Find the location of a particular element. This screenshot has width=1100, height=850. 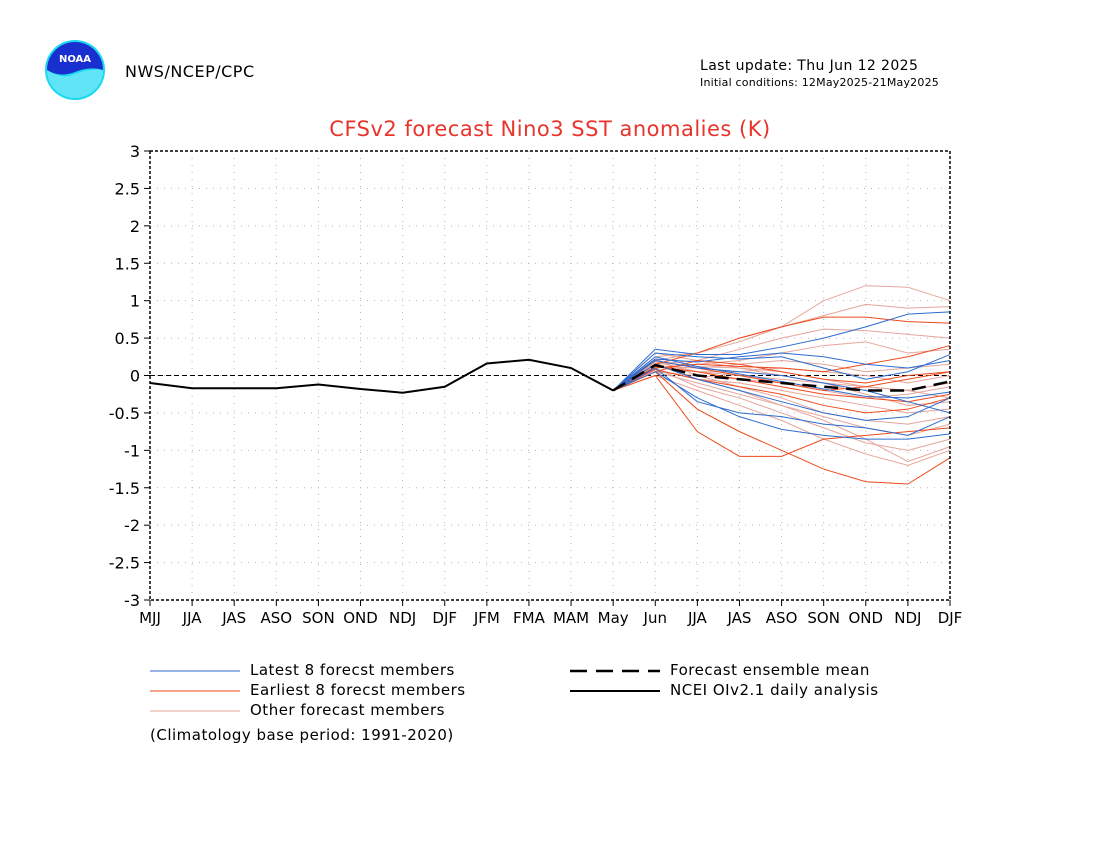

y-tick-label: 0 is located at coordinates (135, 376).